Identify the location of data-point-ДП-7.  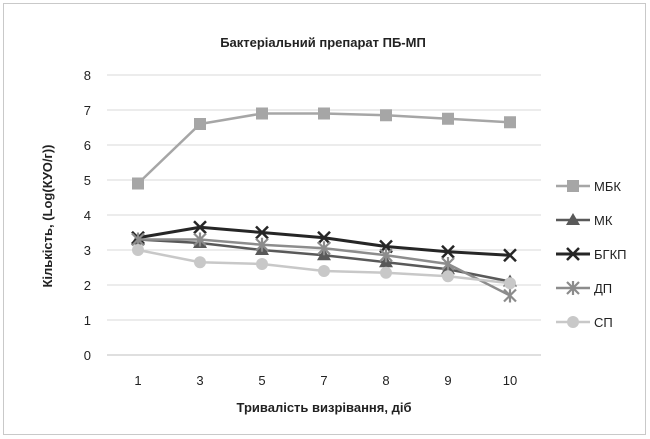
(324, 248).